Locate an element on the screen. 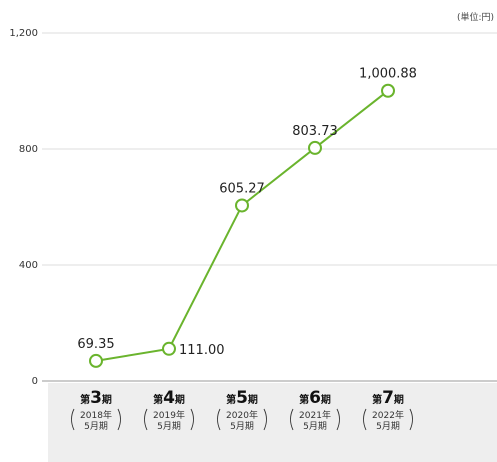  unit-label: (単位:円) is located at coordinates (475, 17).